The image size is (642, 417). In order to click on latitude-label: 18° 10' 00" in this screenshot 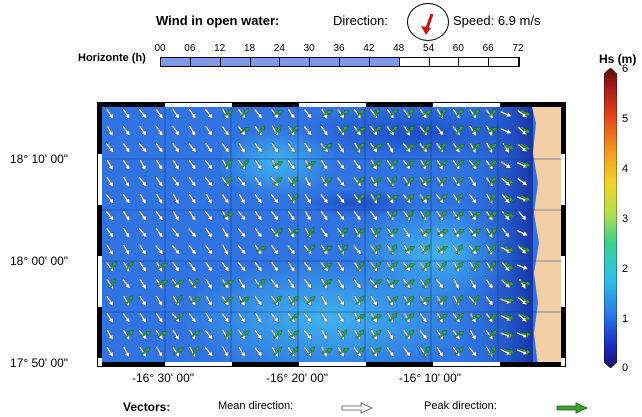, I will do `click(39, 159)`.